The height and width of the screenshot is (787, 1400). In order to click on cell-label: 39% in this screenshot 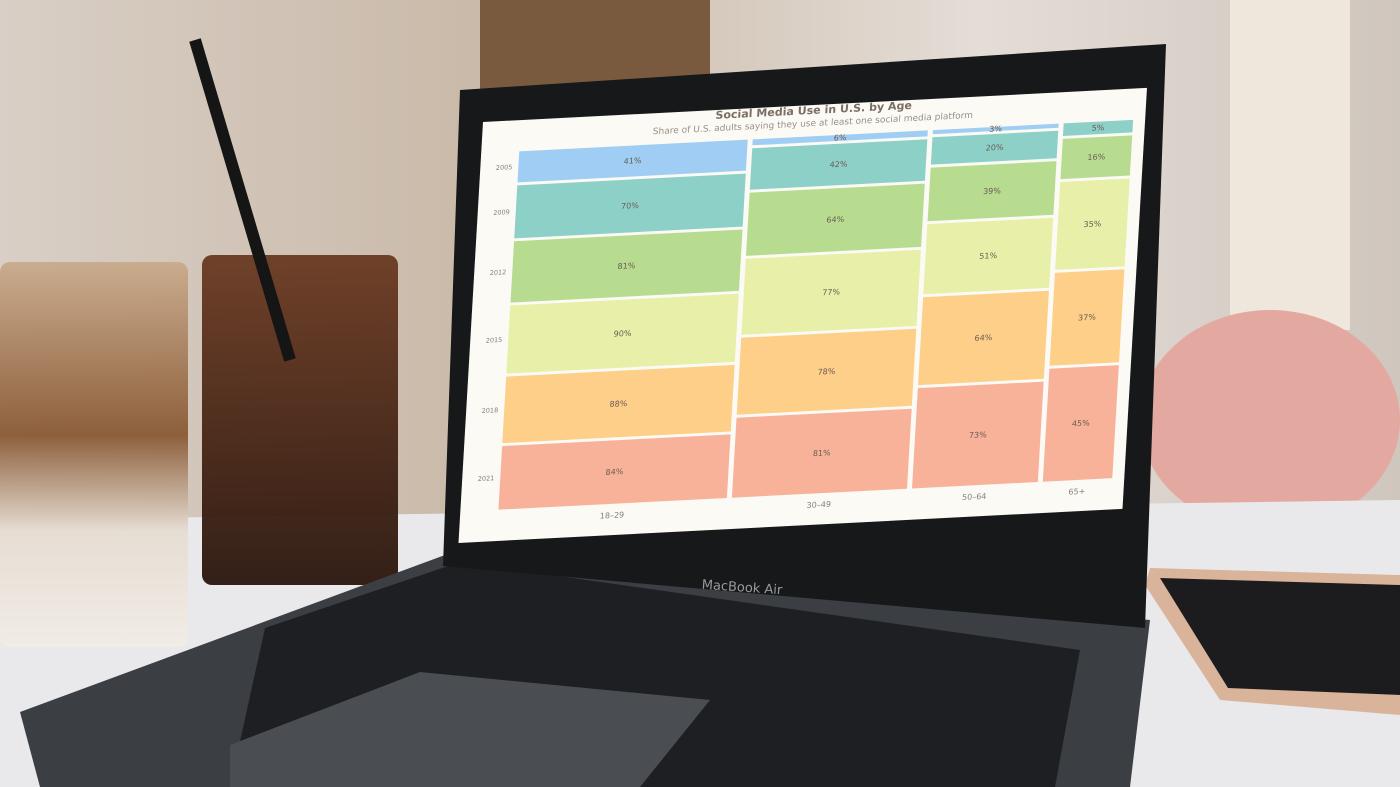, I will do `click(992, 191)`.